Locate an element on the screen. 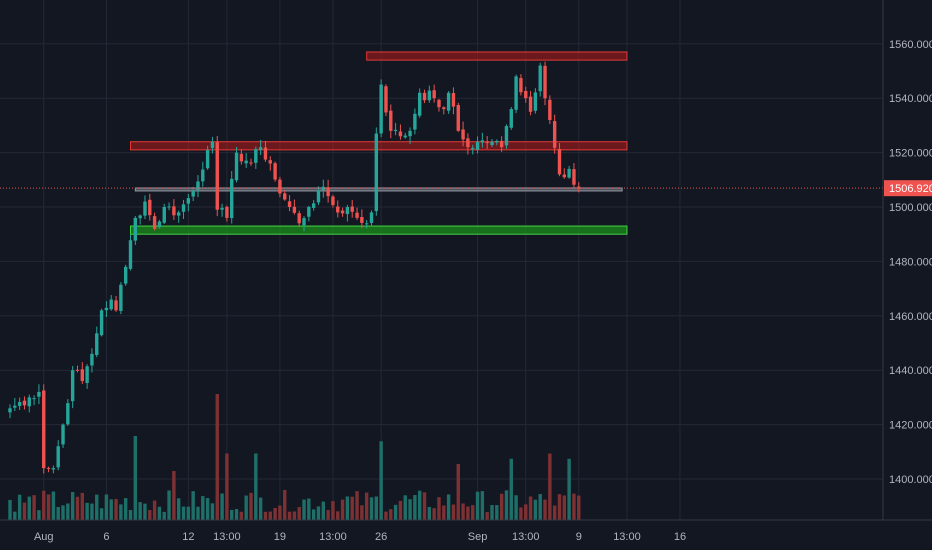  time-tick-label: 26 is located at coordinates (381, 537).